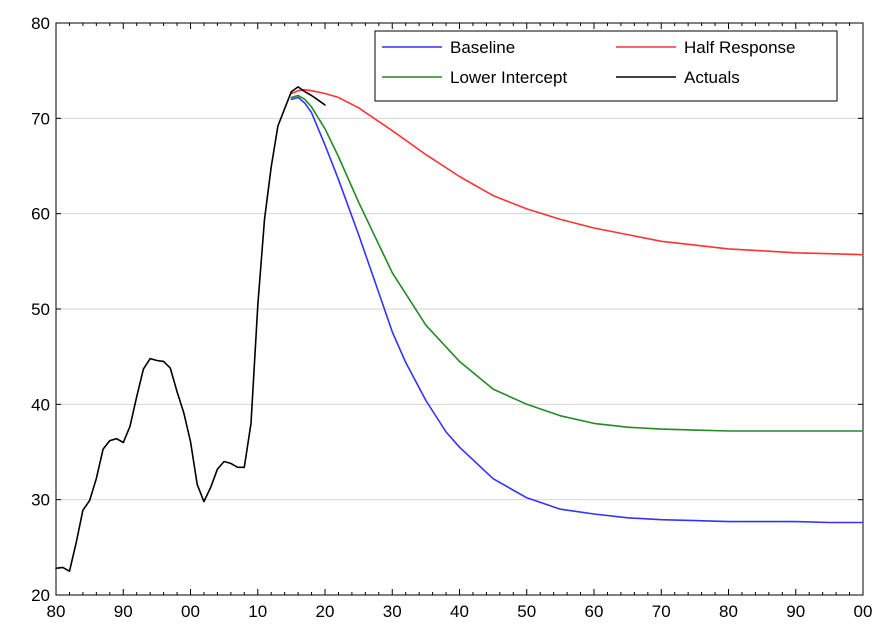 The width and height of the screenshot is (879, 640). Describe the element at coordinates (526, 611) in the screenshot. I see `x-tick-label: 50` at that location.